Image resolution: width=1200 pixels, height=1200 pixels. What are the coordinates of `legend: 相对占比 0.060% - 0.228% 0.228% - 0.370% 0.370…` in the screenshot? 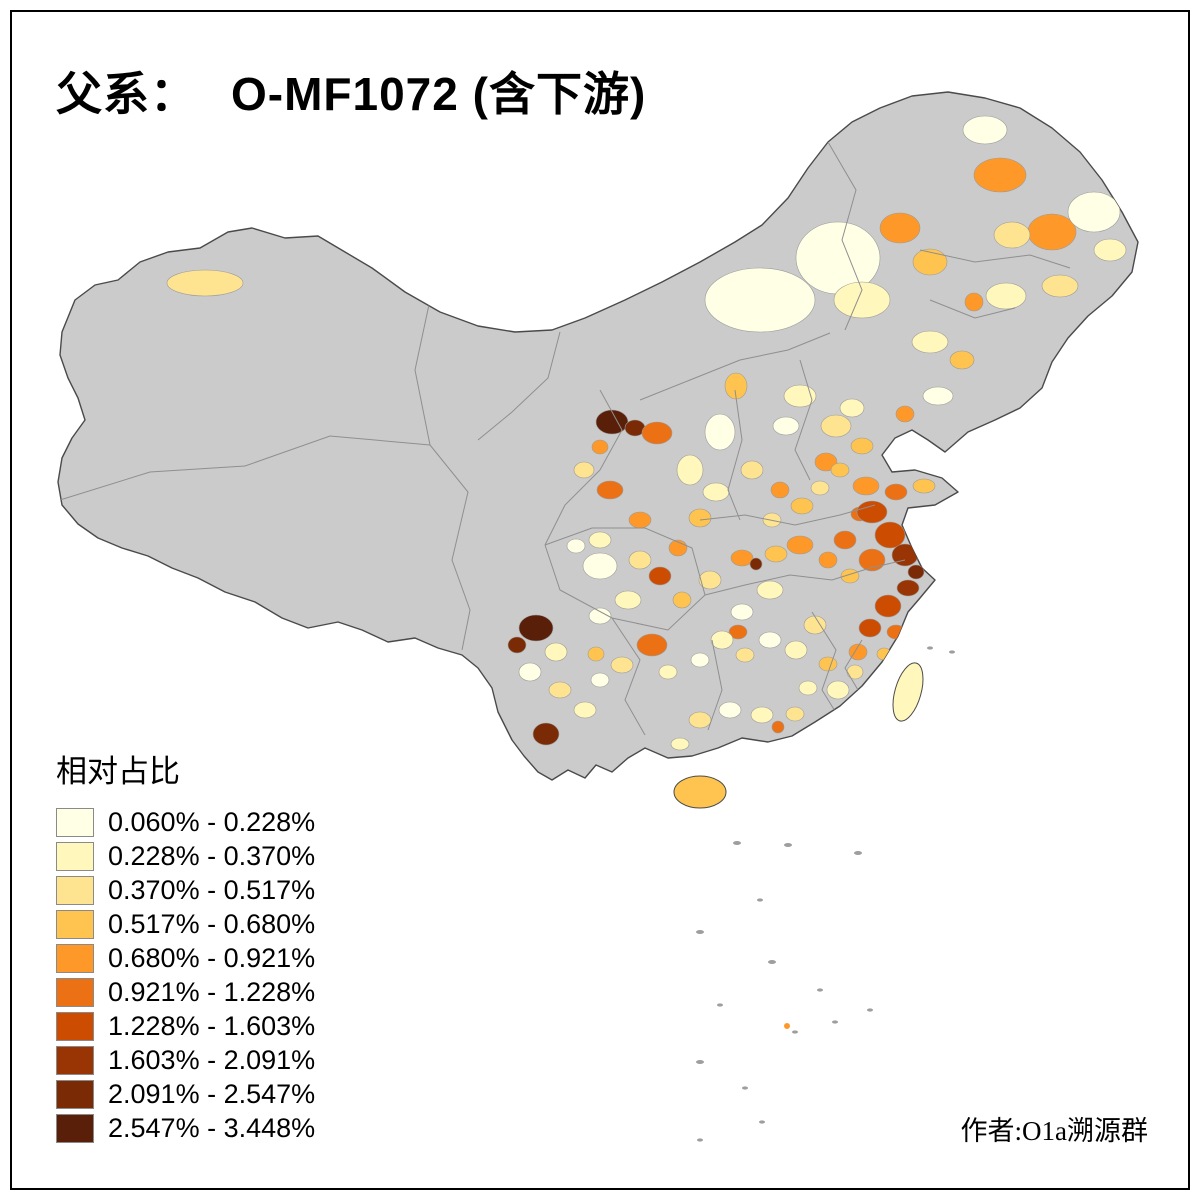 It's located at (185, 945).